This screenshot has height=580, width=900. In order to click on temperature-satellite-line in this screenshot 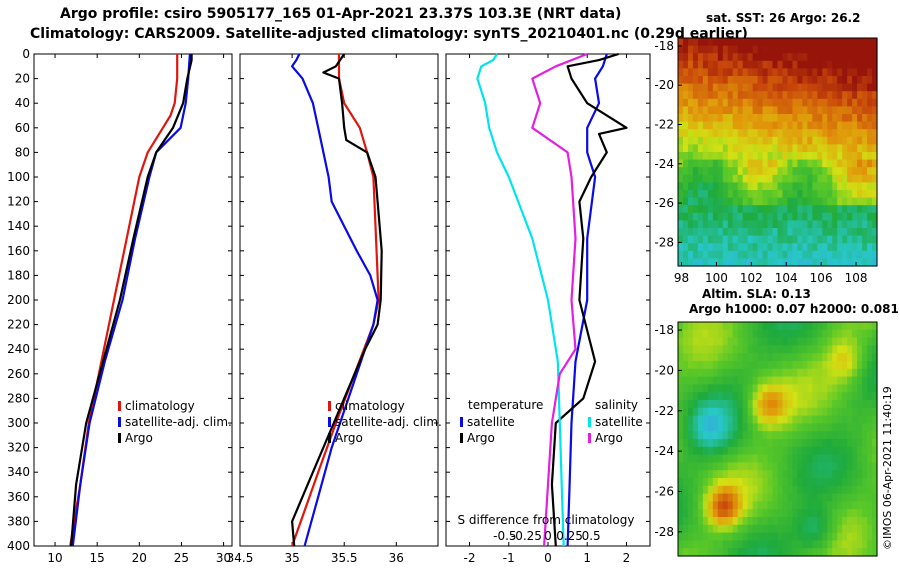, I will do `click(587, 300)`.